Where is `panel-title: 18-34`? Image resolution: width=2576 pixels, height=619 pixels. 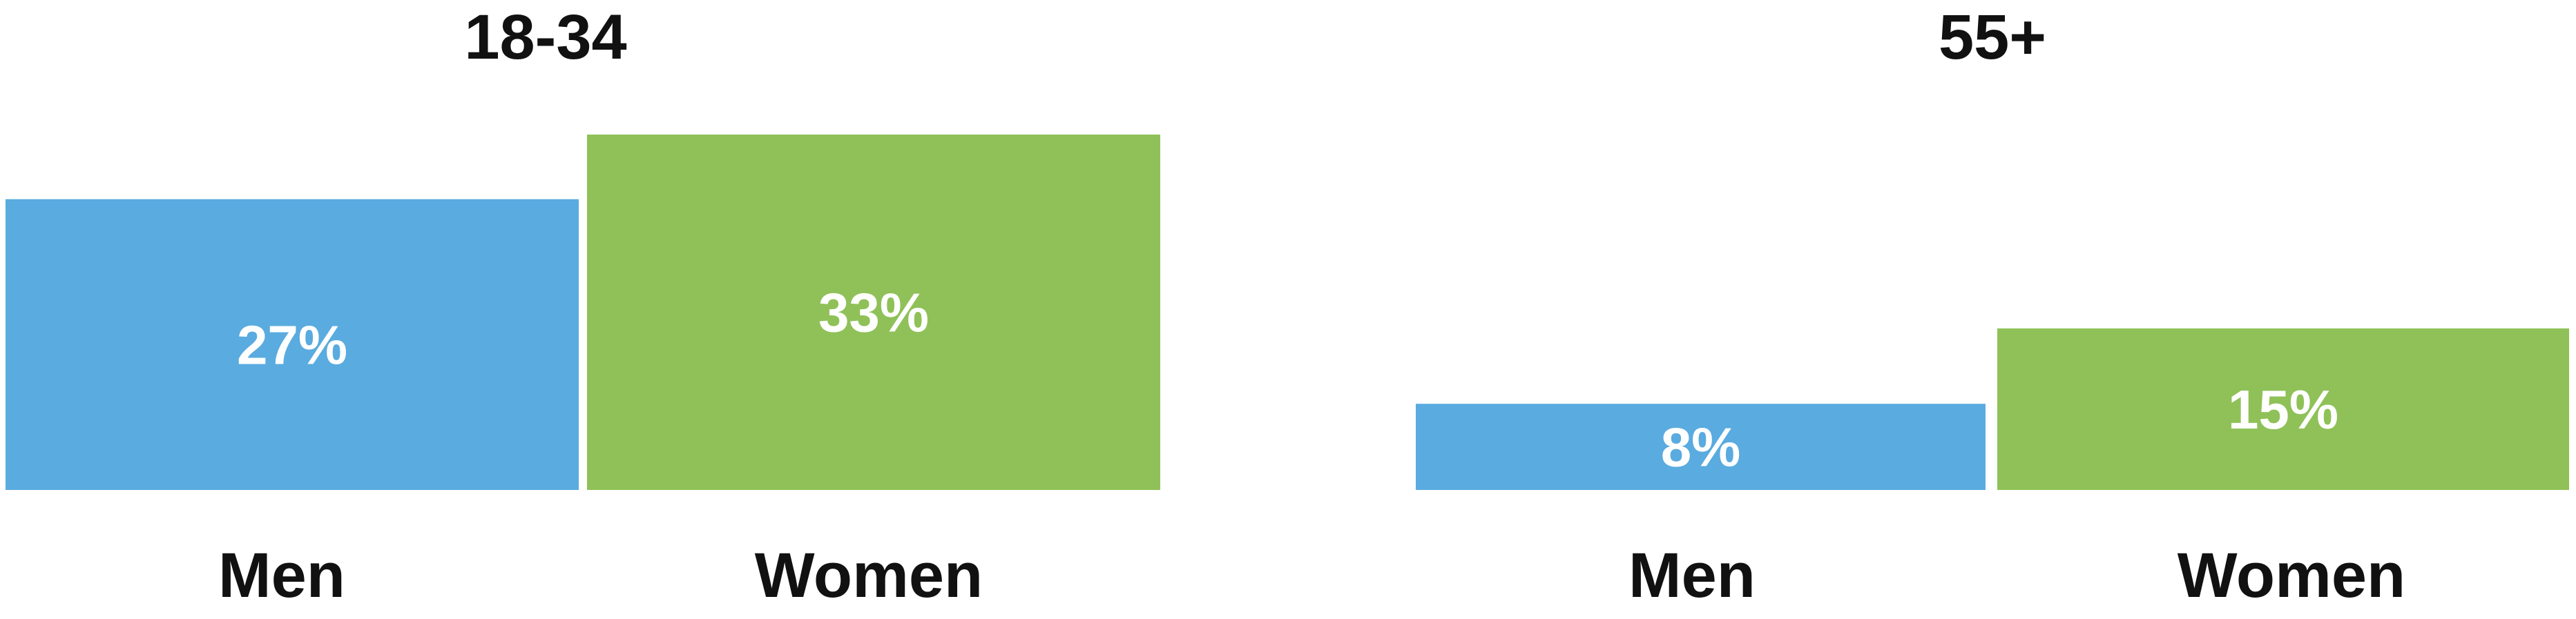 panel-title: 18-34 is located at coordinates (545, 37).